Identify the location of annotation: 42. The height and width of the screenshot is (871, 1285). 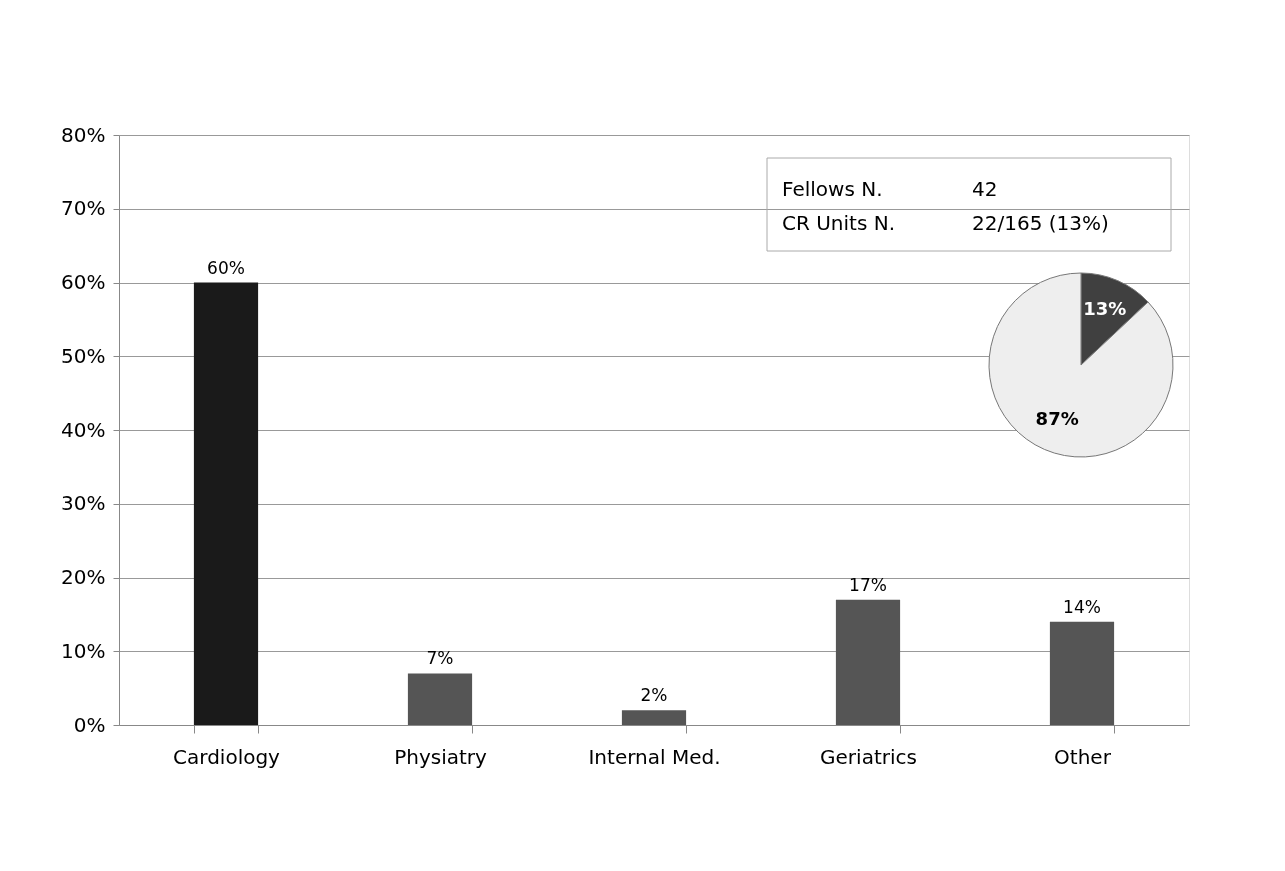
(985, 189).